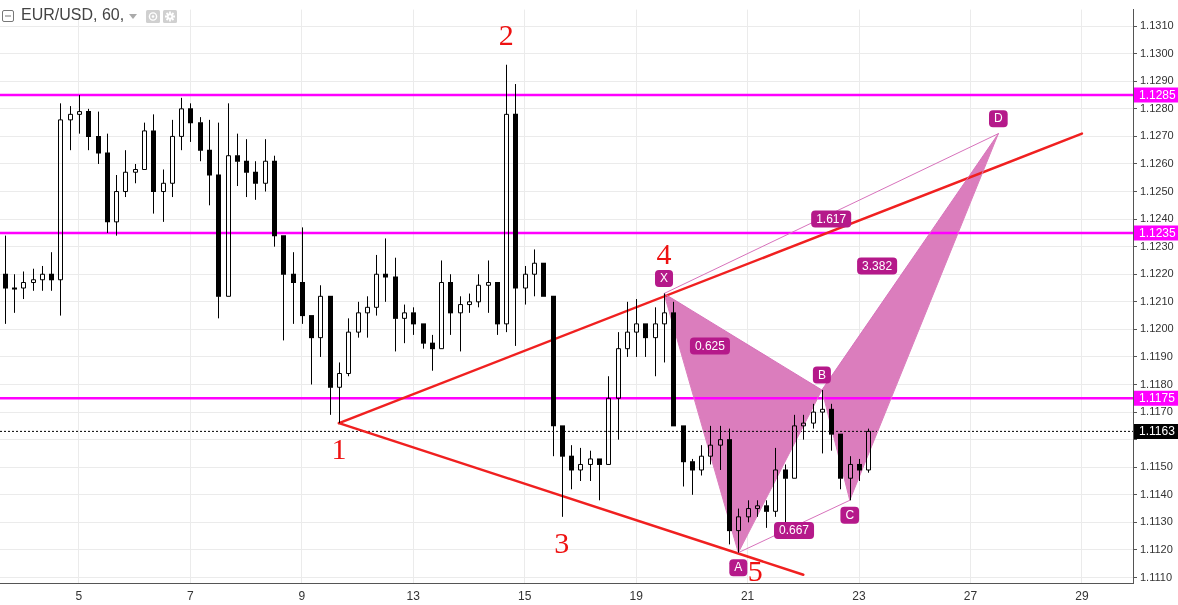 This screenshot has height=605, width=1178. Describe the element at coordinates (859, 595) in the screenshot. I see `x-tick-label: 23` at that location.